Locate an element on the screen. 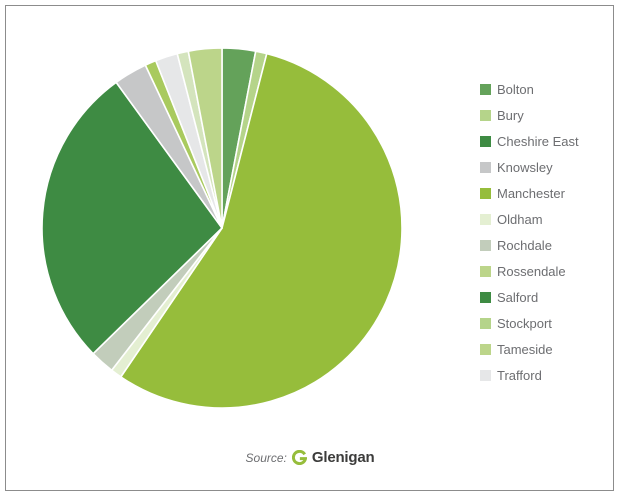  source-credit: Source: Glenigan is located at coordinates (310, 457).